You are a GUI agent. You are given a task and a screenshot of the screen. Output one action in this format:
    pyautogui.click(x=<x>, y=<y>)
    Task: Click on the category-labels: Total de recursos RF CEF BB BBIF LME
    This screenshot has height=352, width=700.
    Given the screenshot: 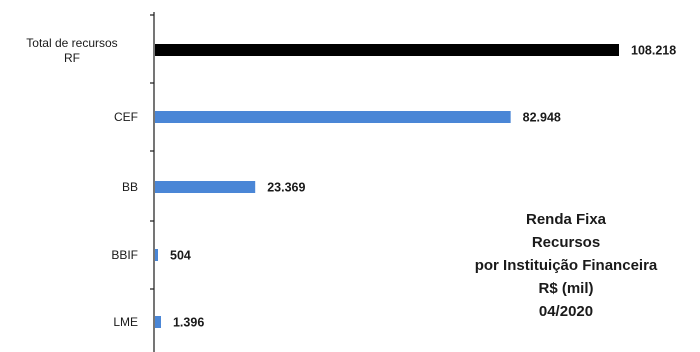 What is the action you would take?
    pyautogui.click(x=82, y=182)
    